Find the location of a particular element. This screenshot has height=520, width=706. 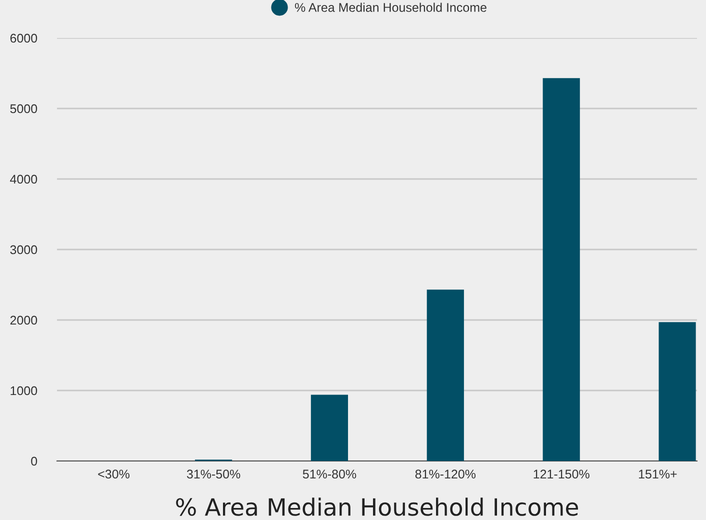

y-tick-label: 6000 is located at coordinates (24, 38).